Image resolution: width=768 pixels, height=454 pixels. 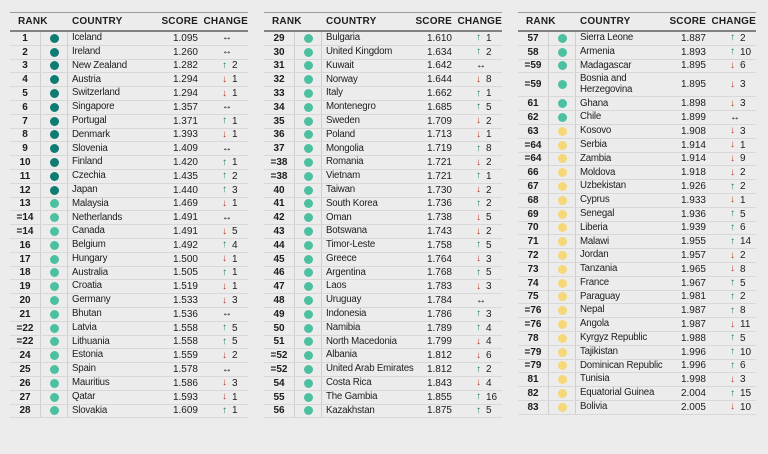 What do you see at coordinates (383, 287) in the screenshot?
I see `table-row: 47 Laos 1.783 ↓ 3` at bounding box center [383, 287].